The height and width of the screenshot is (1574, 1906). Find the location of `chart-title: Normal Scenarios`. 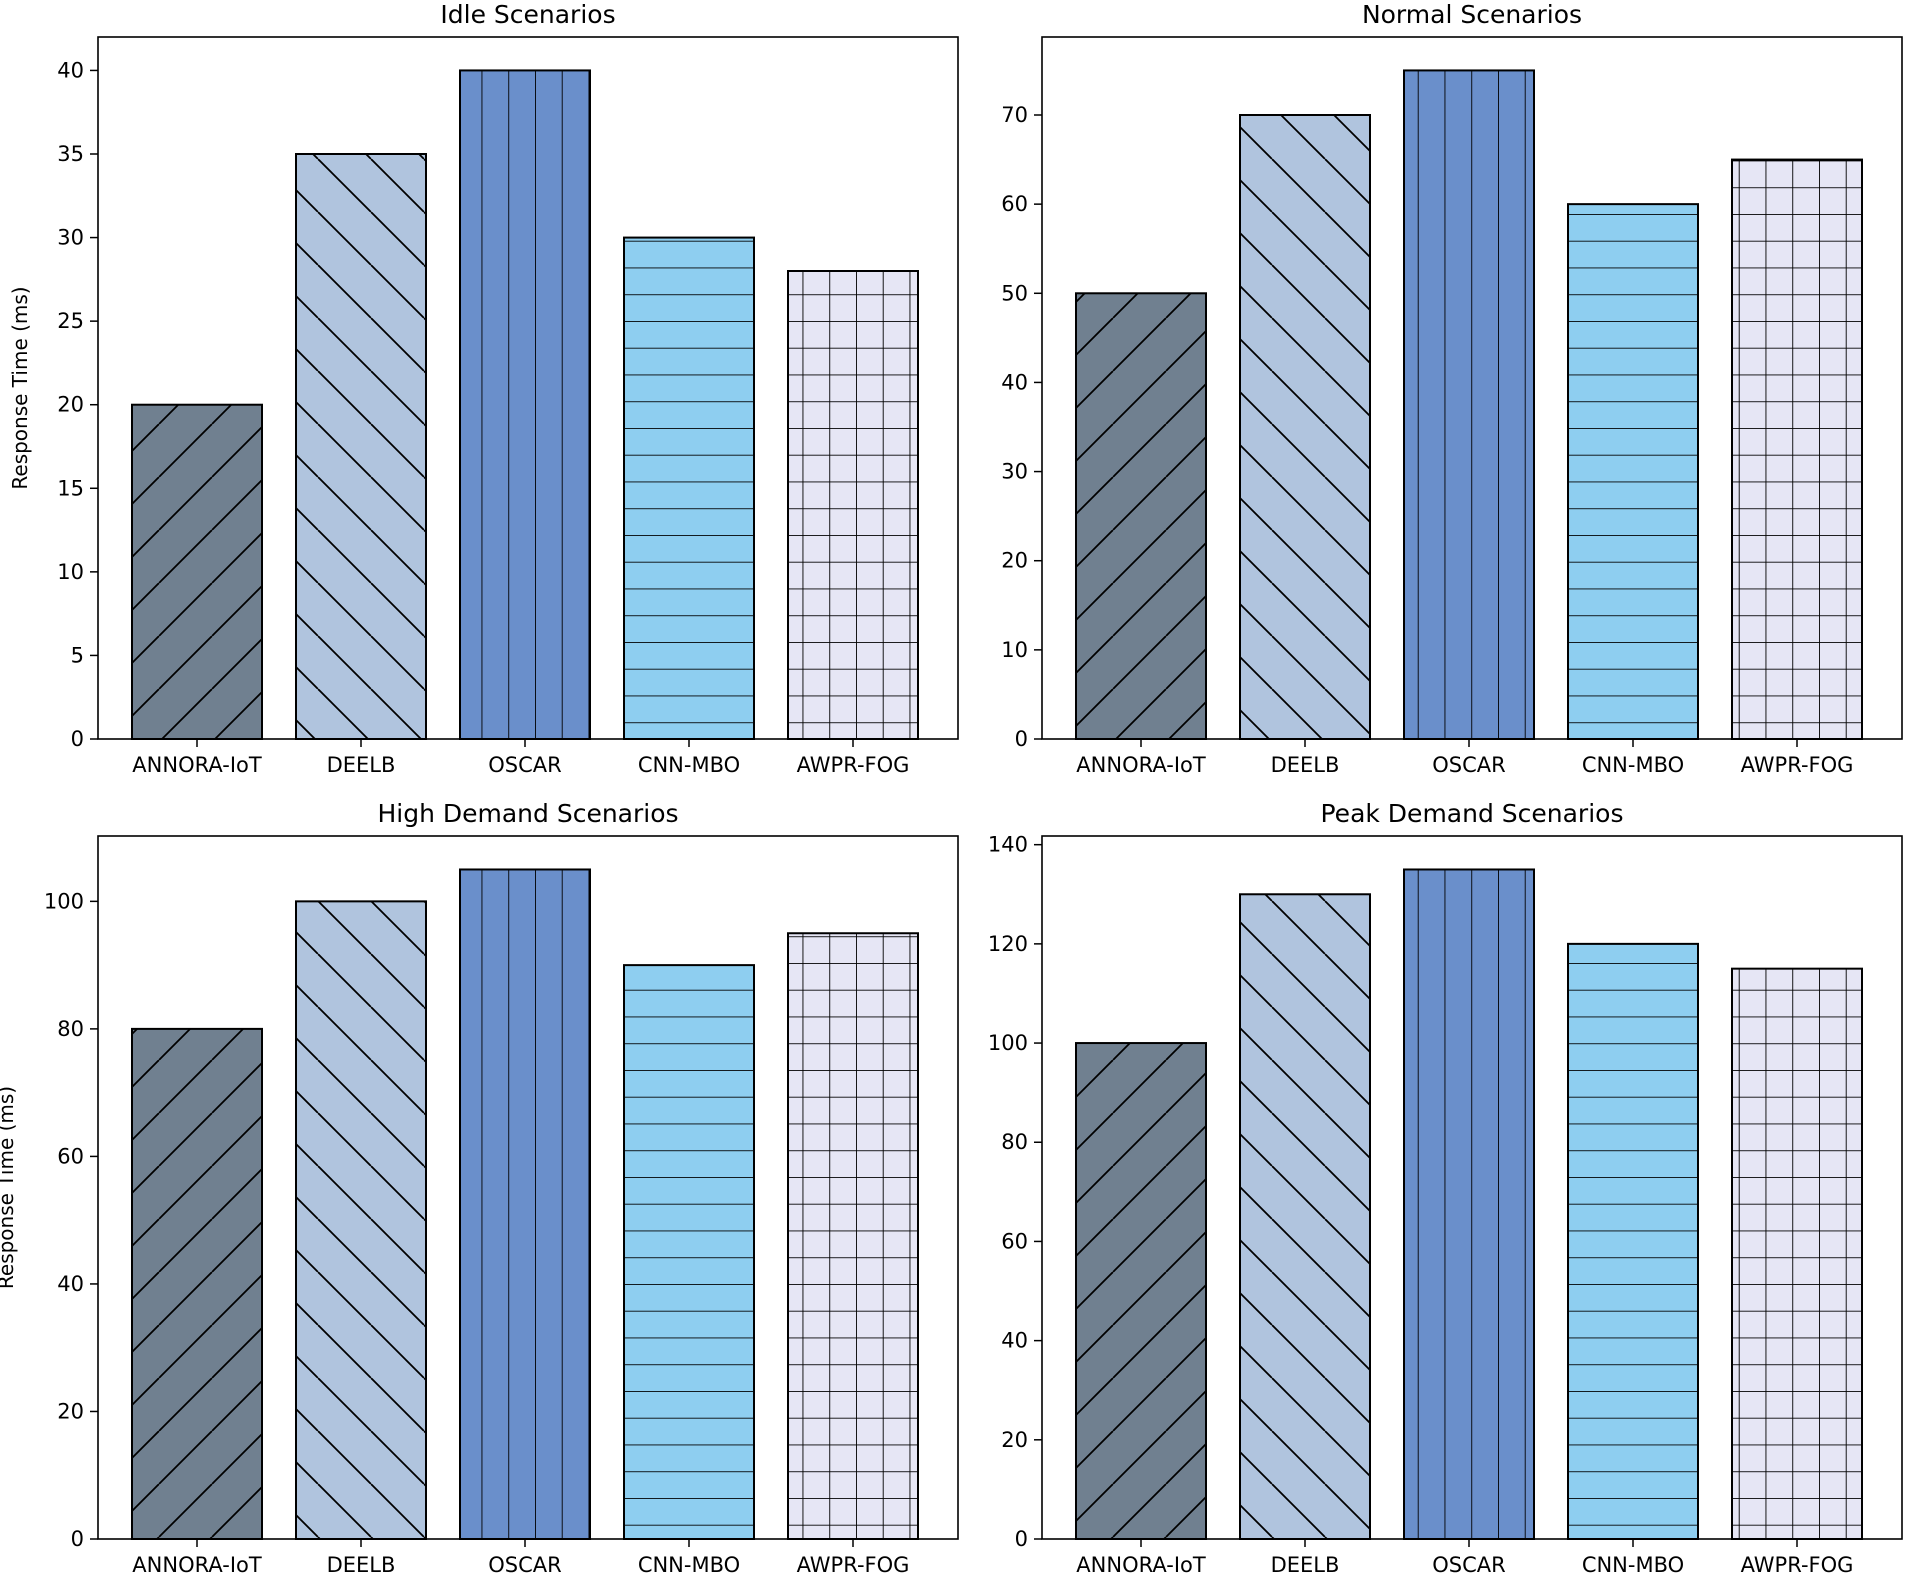

chart-title: Normal Scenarios is located at coordinates (1472, 14).